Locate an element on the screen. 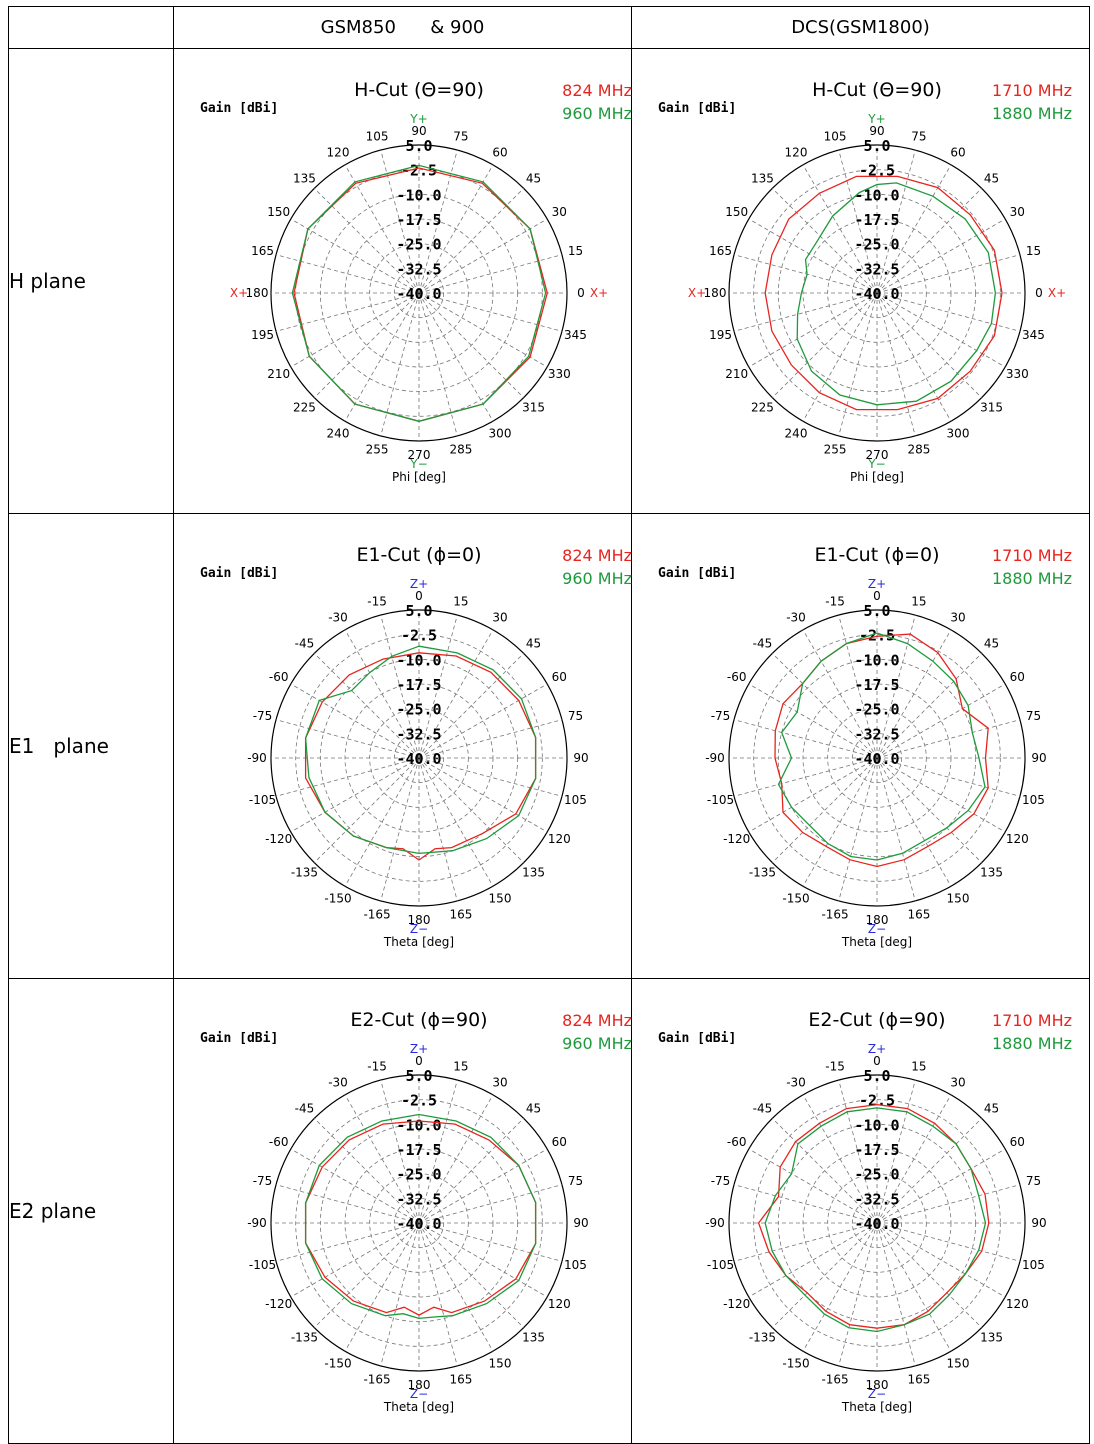  angle-tick-label: 90 is located at coordinates (580, 758).